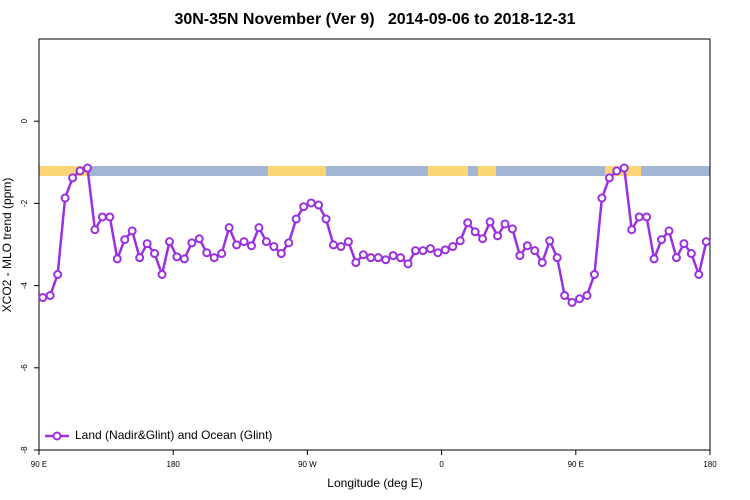 The image size is (750, 500). I want to click on legend-marker, so click(57, 436).